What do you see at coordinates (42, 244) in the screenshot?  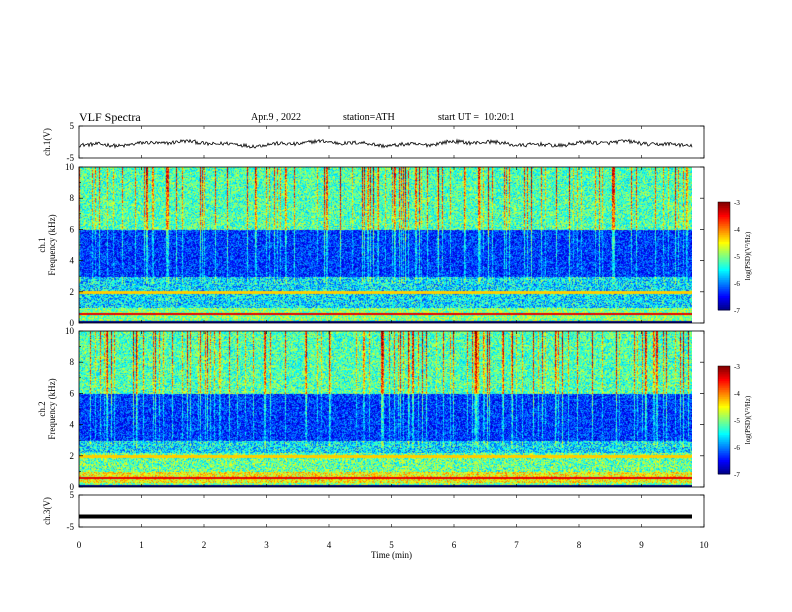 I see `panel-1-ylabel: ch.1` at bounding box center [42, 244].